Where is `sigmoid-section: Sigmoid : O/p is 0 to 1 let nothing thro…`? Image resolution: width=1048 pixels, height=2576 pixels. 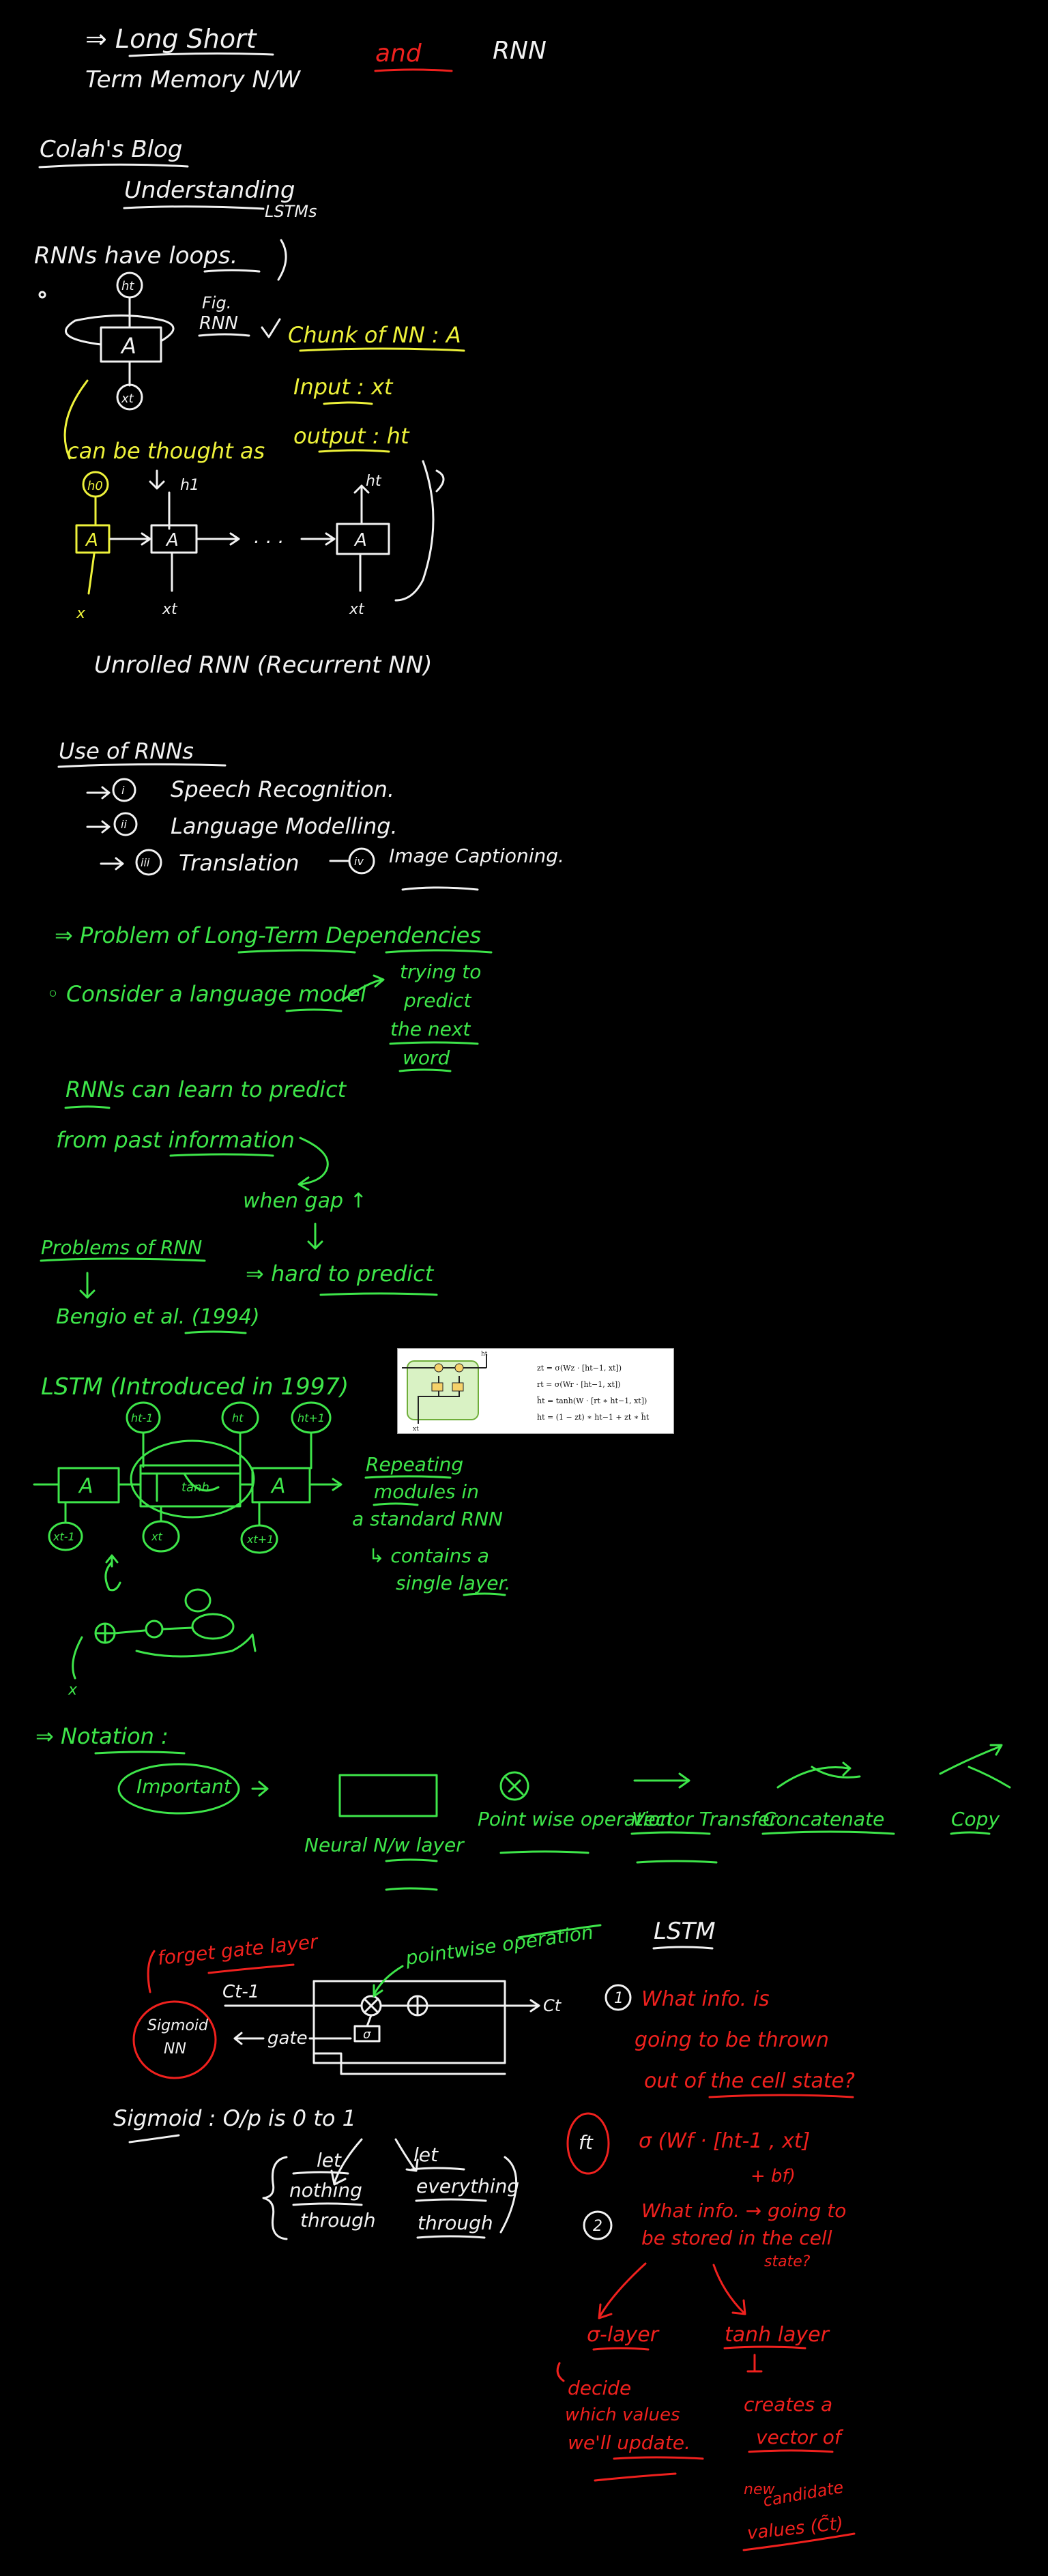 sigmoid-section: Sigmoid : O/p is 0 to 1 let nothing thro… is located at coordinates (316, 2172).